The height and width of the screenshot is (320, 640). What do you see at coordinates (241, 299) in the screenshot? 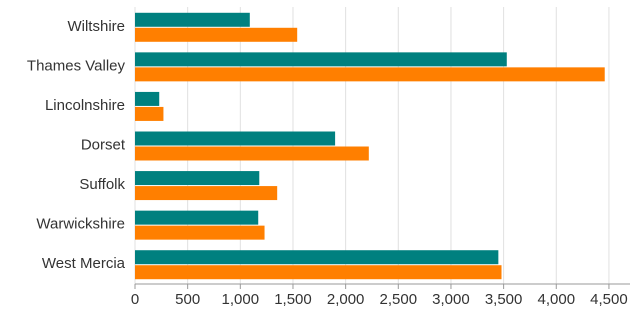
I see `x-tick-label: 1,000` at bounding box center [241, 299].